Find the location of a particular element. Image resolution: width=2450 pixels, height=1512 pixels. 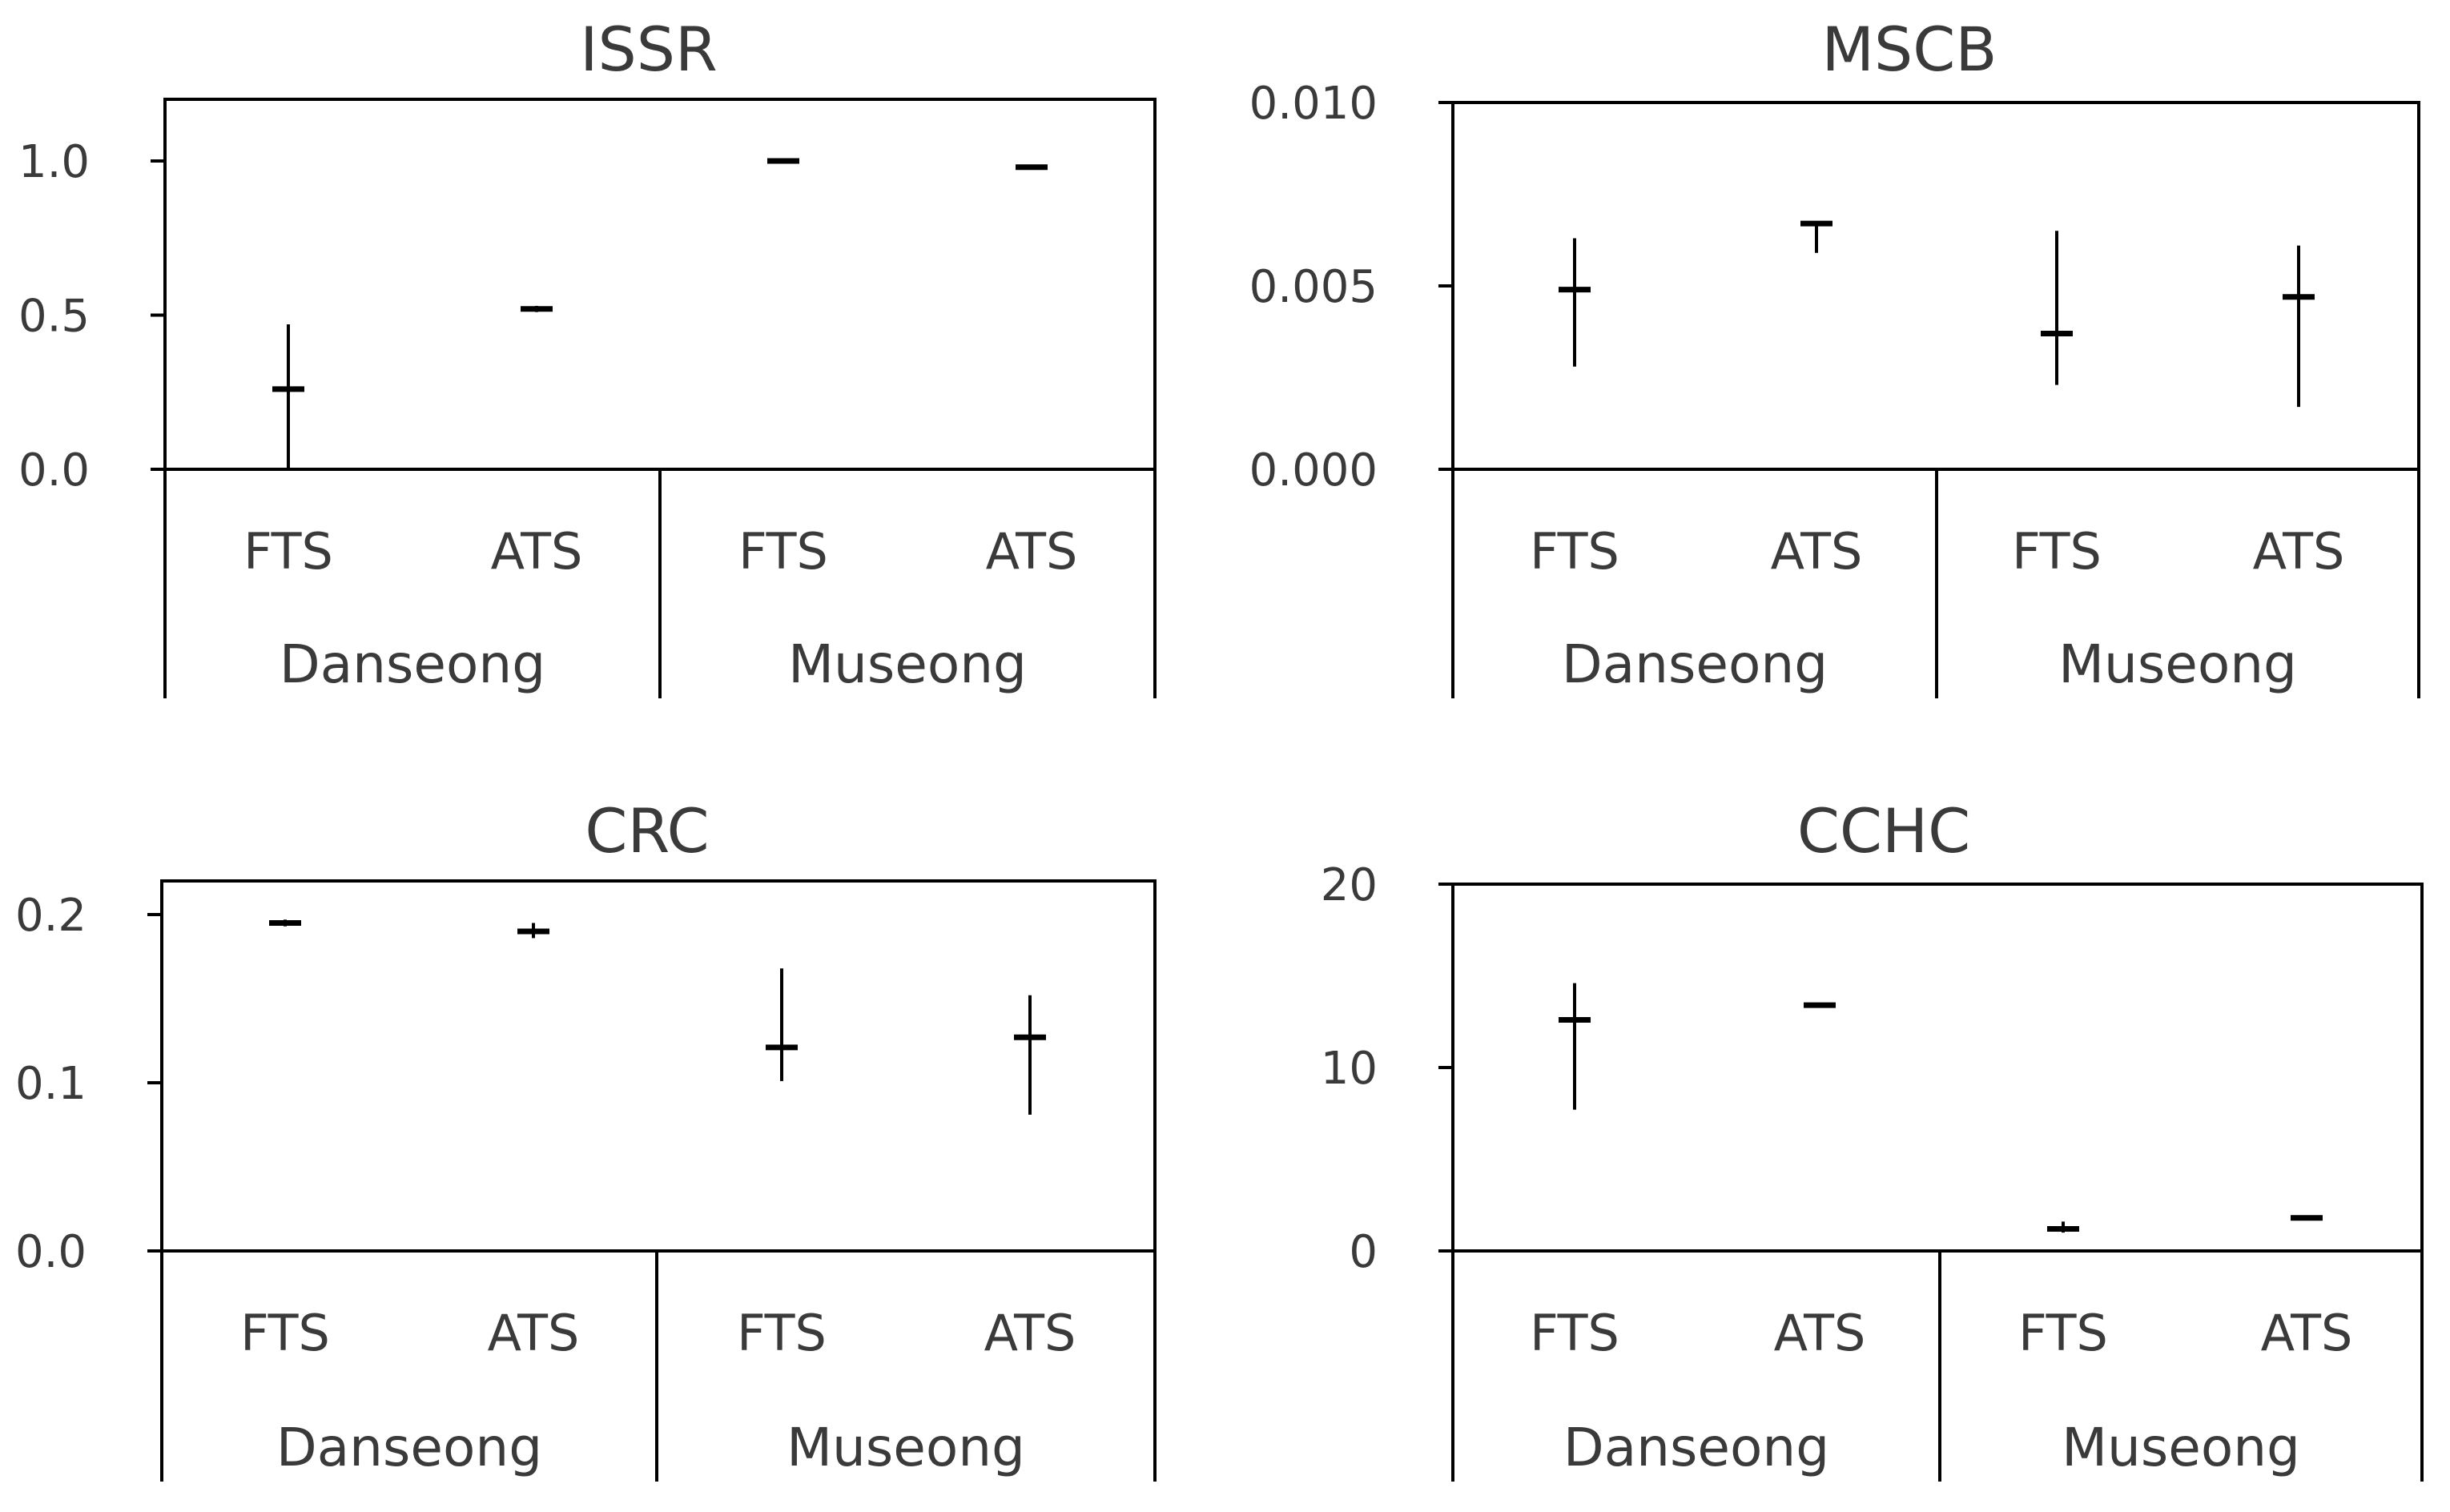

panel-1-plot-frame is located at coordinates (660, 284).